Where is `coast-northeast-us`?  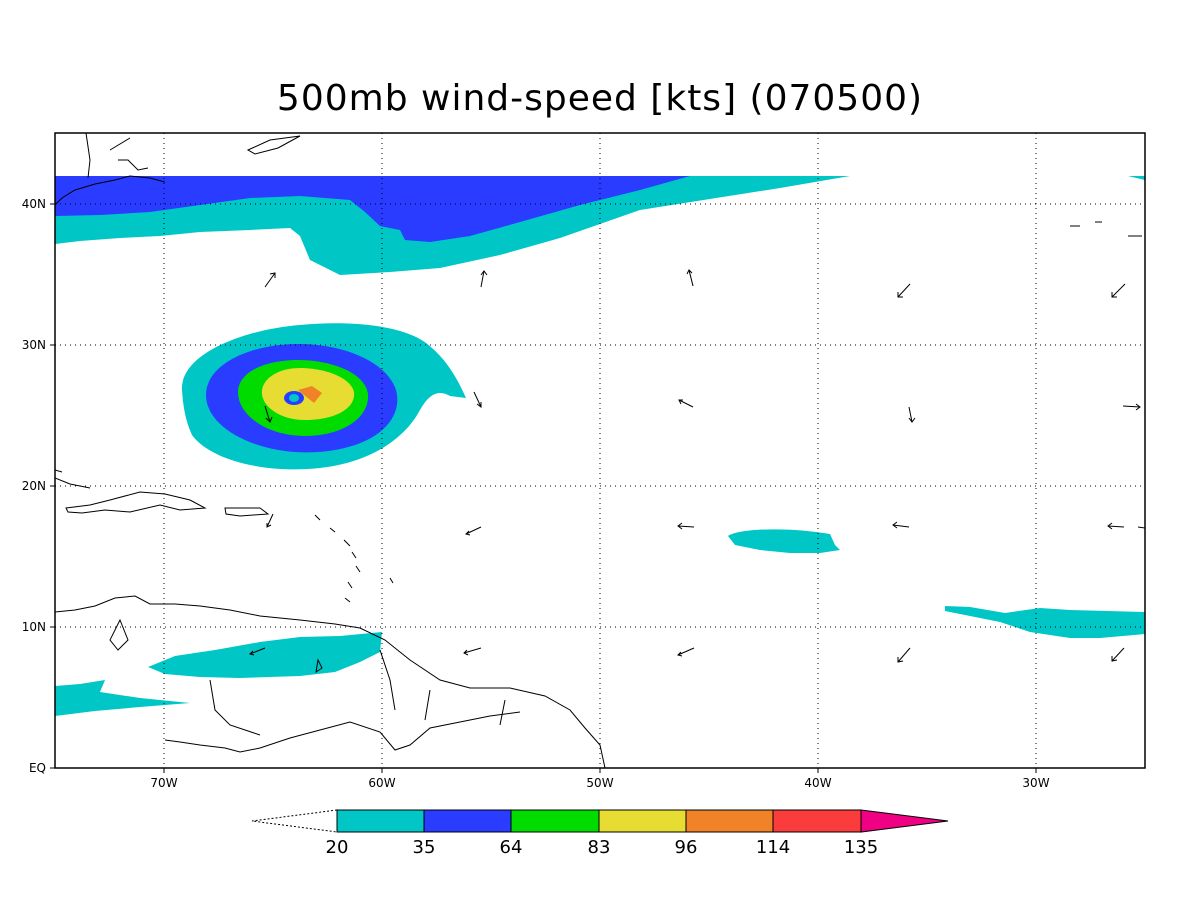
coast-northeast-us is located at coordinates (110, 169).